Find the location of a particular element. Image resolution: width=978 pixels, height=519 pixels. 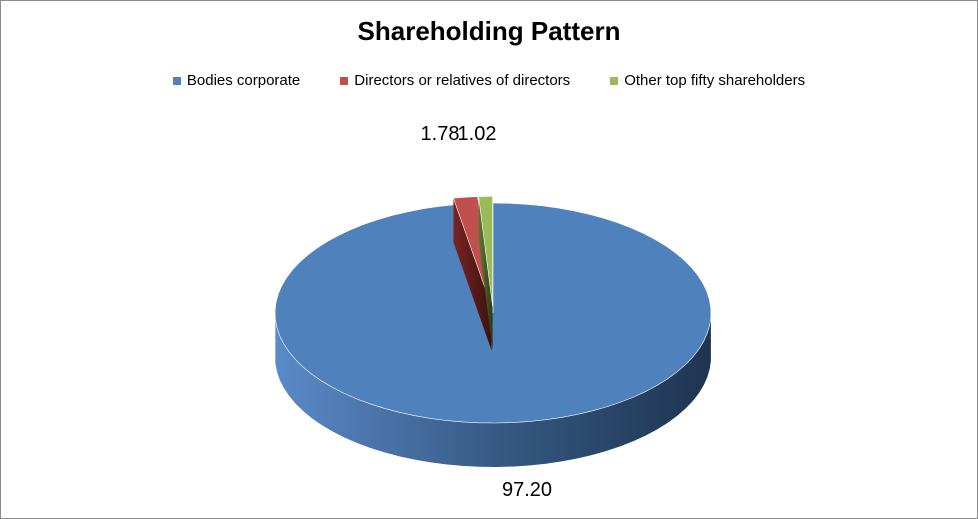

pie-wall-directors is located at coordinates (472, 274).